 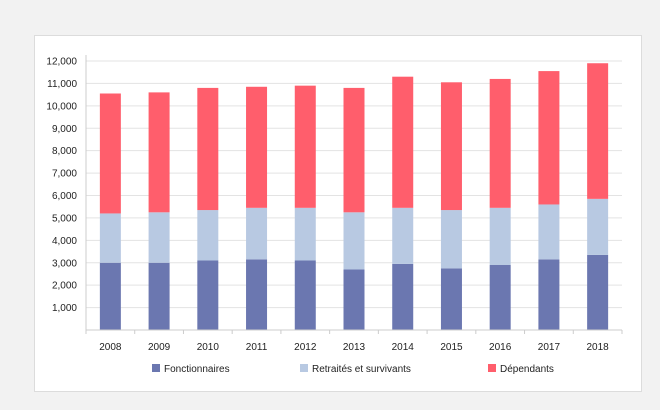 I want to click on y-tick-label: 6,000, so click(x=64, y=196).